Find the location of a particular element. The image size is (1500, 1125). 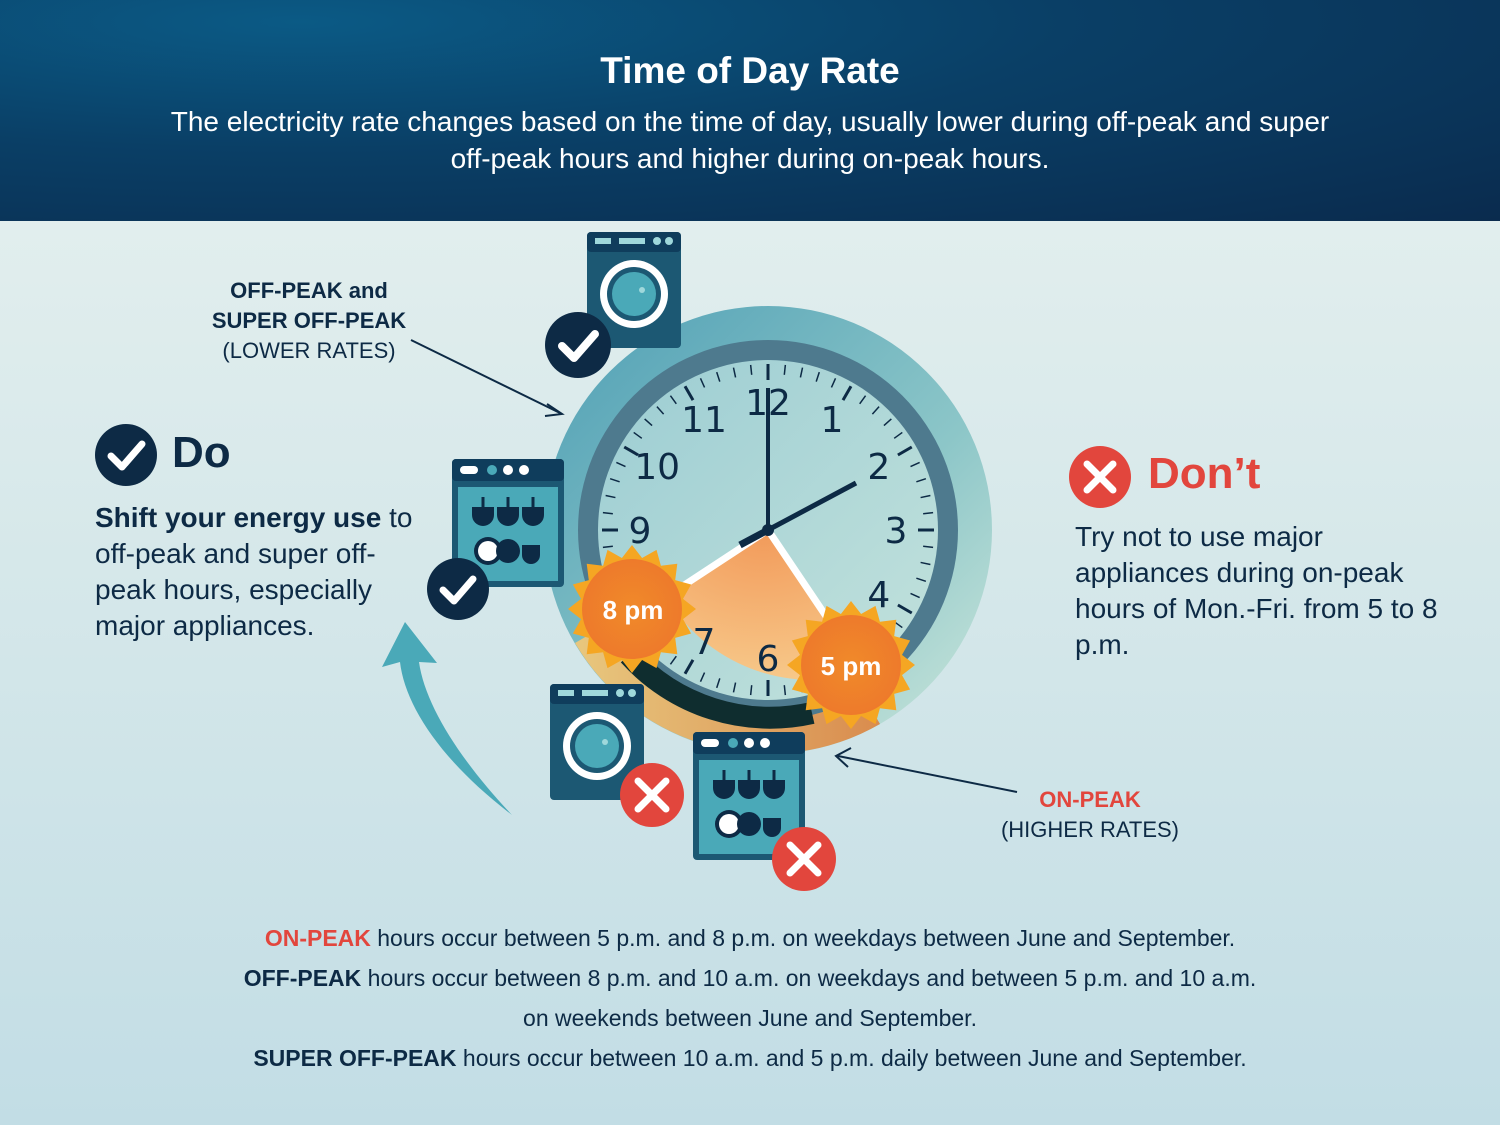

curved-arrow-icon is located at coordinates (447, 718).